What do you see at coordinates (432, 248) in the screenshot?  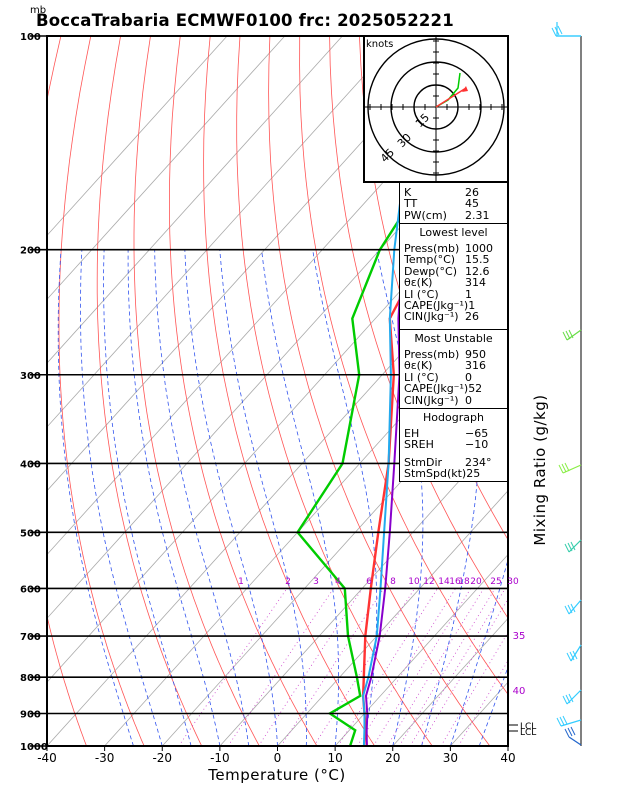 I see `lowest-level-label: Press(mb)` at bounding box center [432, 248].